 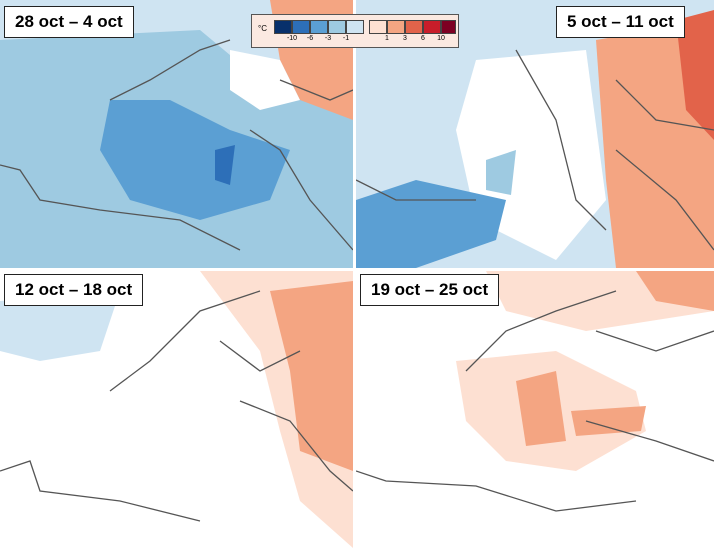 I want to click on period-label: 12 oct – 18 oct, so click(x=74, y=290).